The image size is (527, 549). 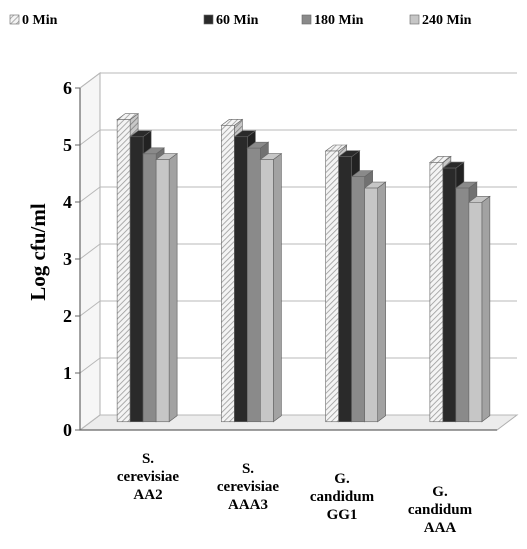 I want to click on legend-swatch-240-min, so click(x=414, y=19).